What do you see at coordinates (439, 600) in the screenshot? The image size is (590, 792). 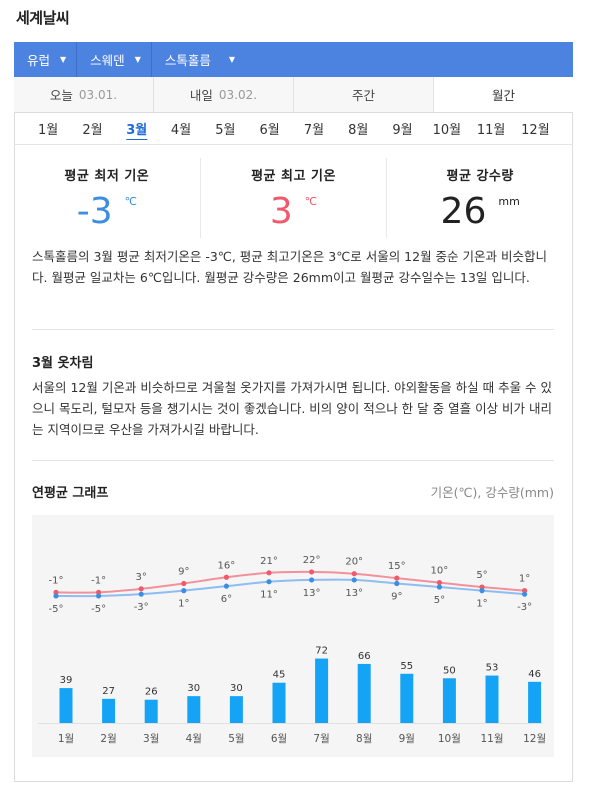 I see `min-temp-label: 5°` at bounding box center [439, 600].